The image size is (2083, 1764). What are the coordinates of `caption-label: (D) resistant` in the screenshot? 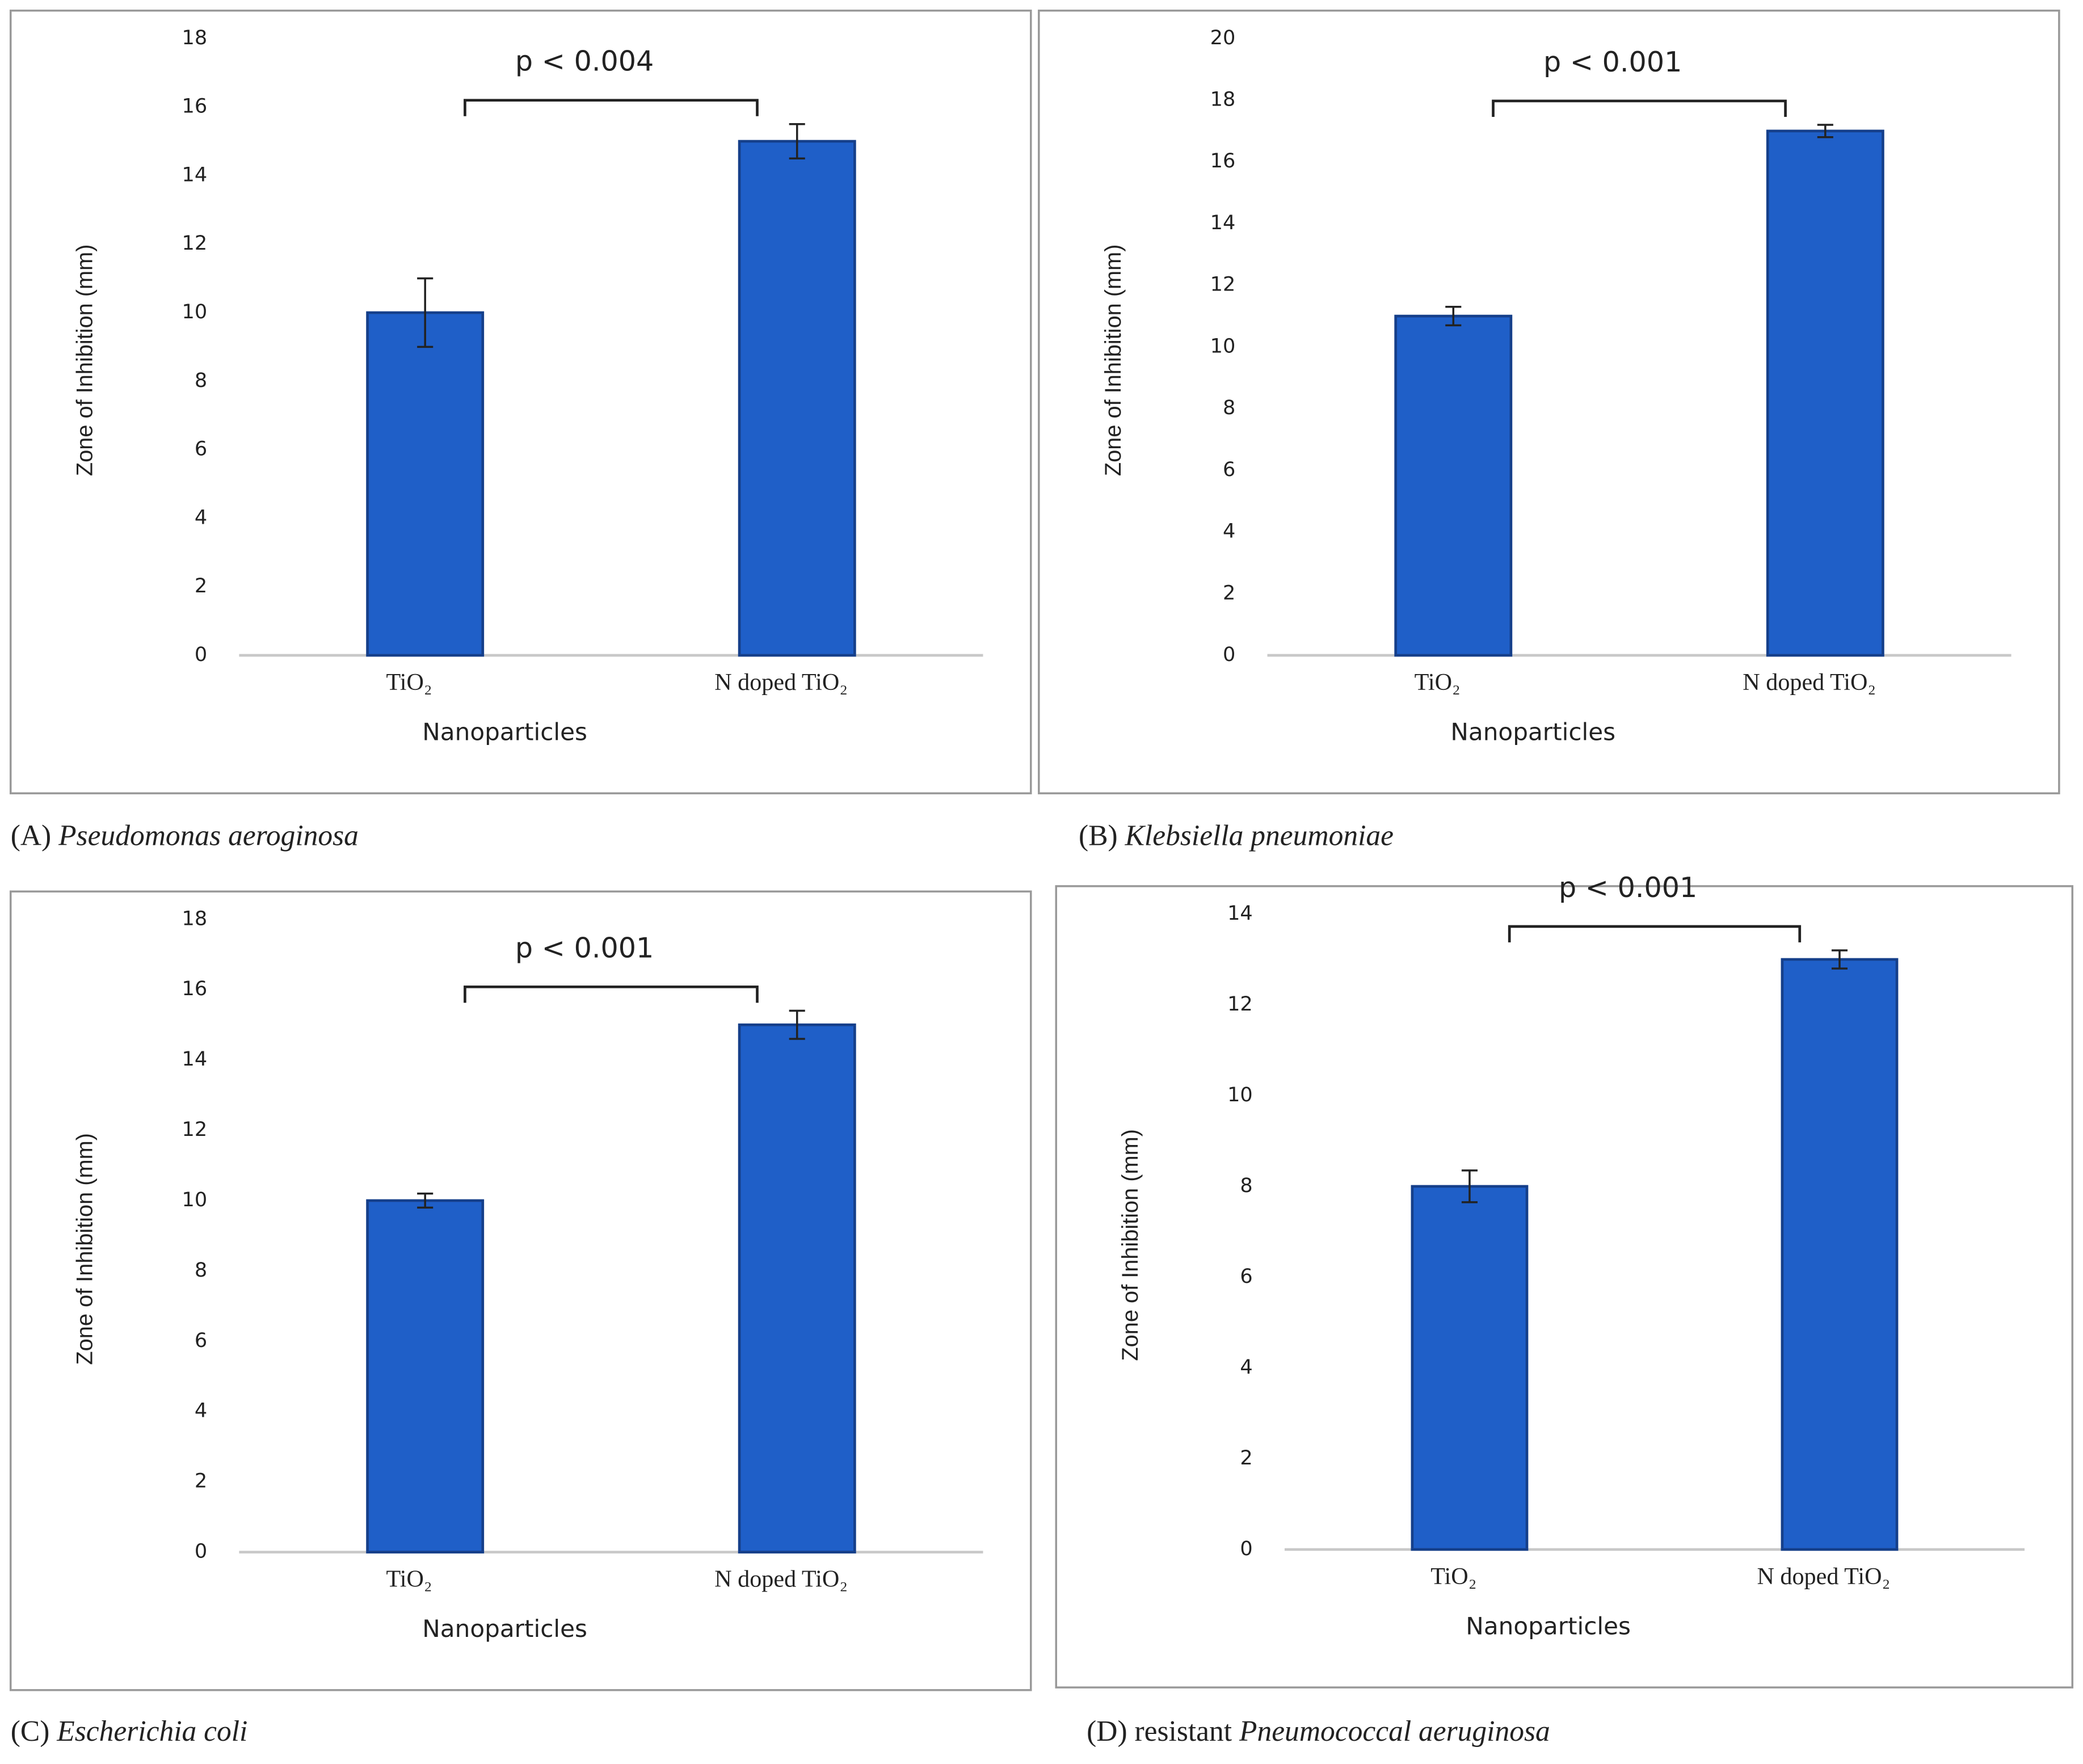 It's located at (1159, 1731).